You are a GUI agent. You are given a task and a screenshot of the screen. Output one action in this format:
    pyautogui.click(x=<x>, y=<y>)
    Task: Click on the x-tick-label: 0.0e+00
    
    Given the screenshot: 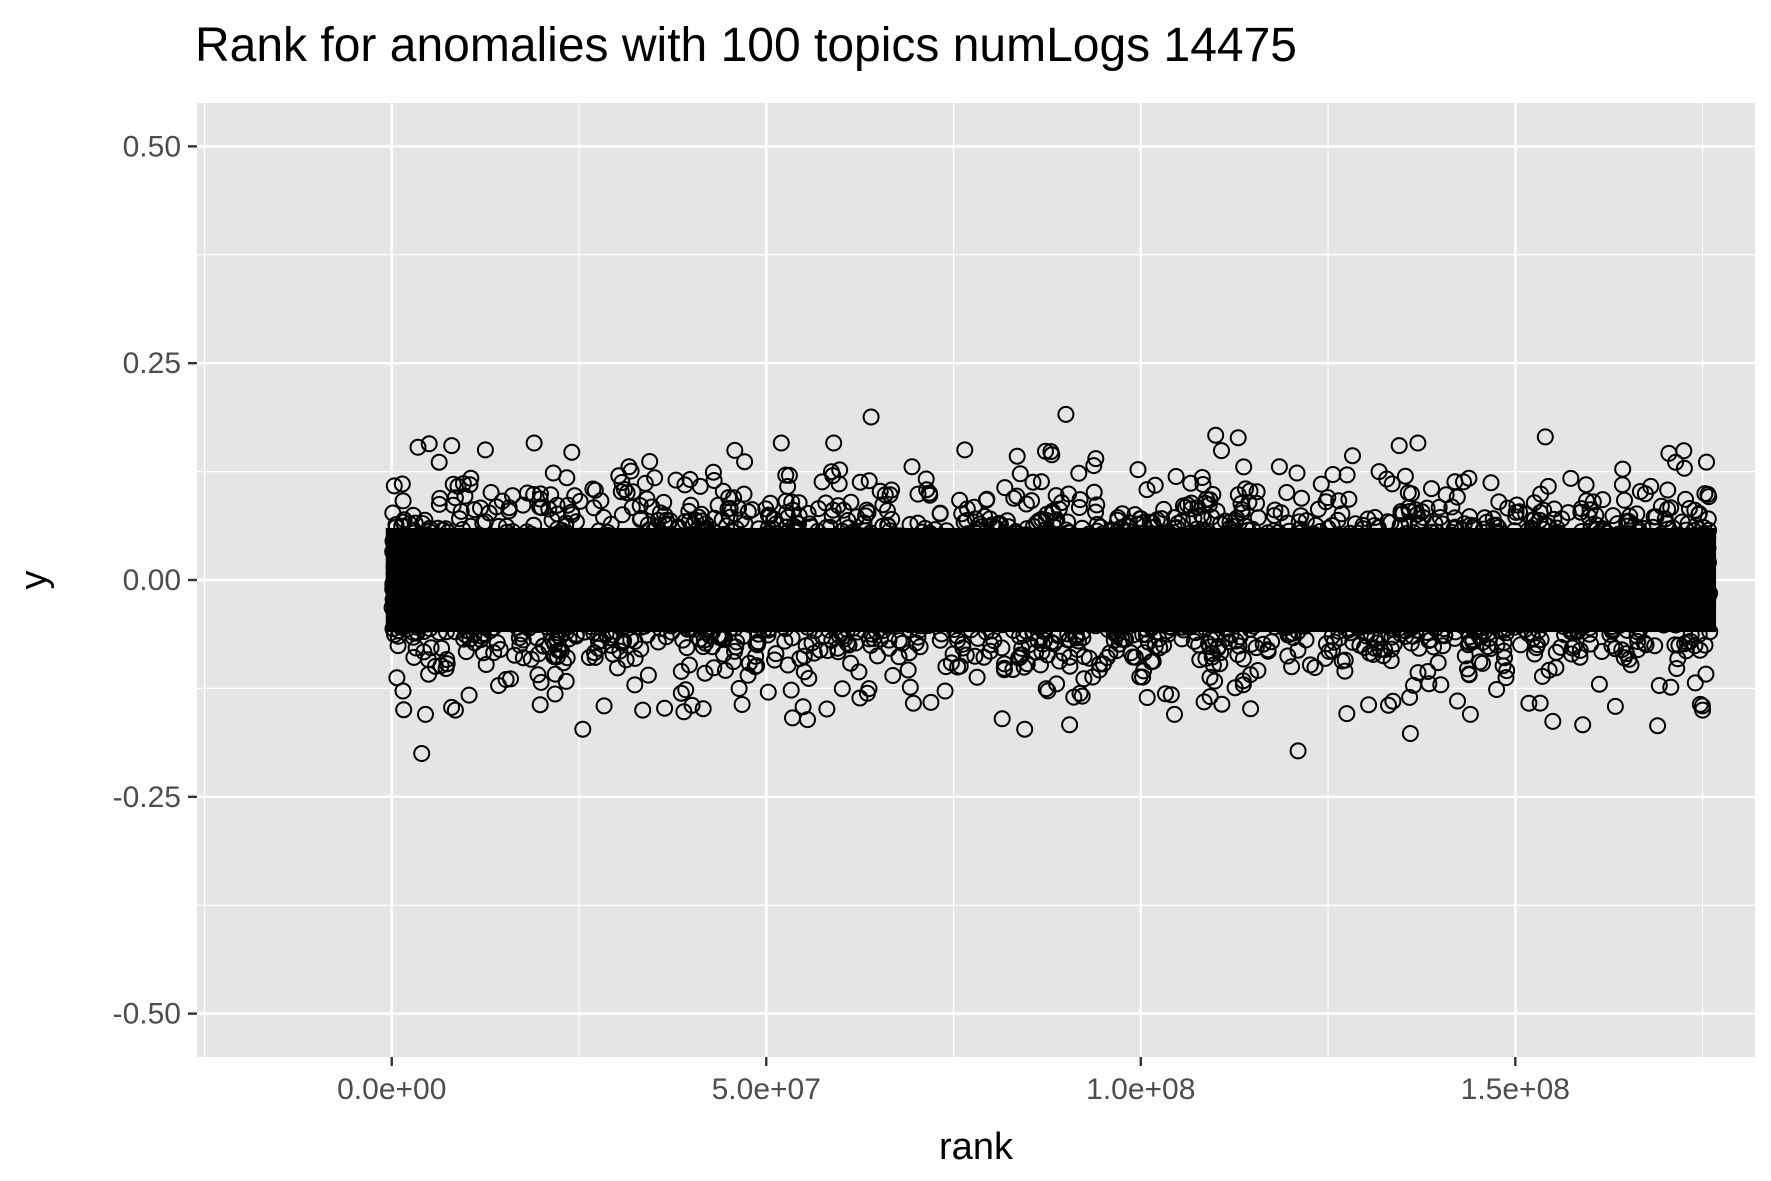 What is the action you would take?
    pyautogui.click(x=391, y=1089)
    